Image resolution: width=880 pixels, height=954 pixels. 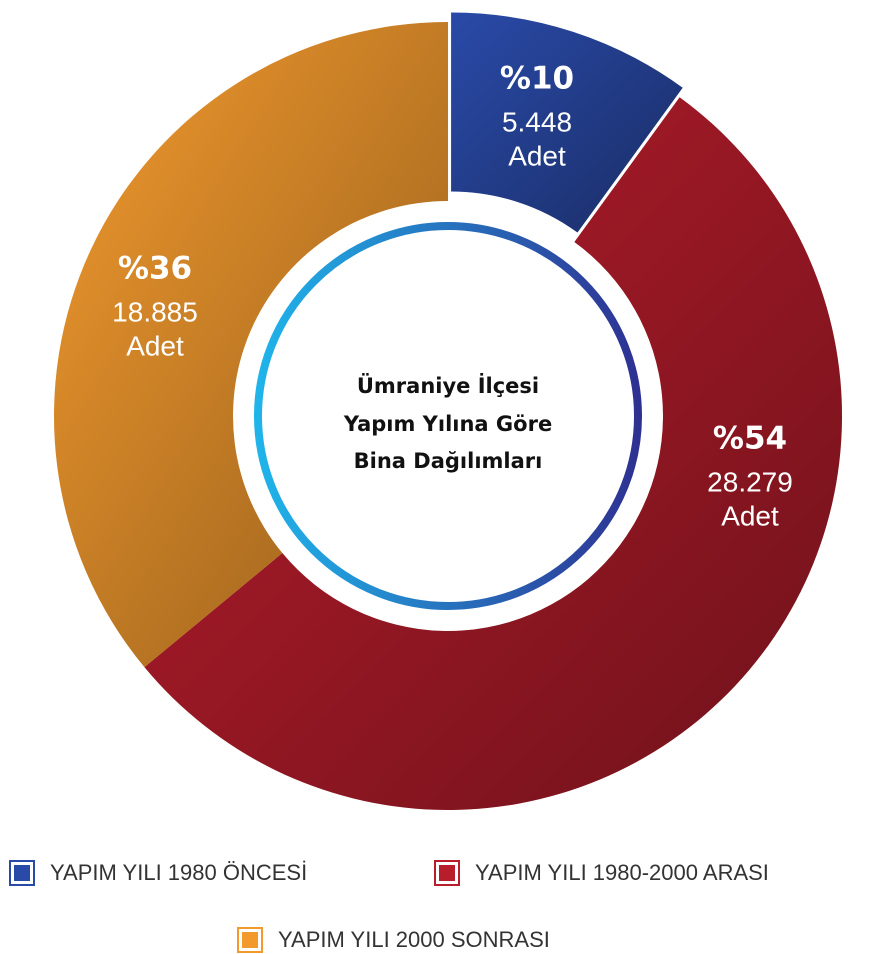 I want to click on value-label: %10, so click(x=537, y=79).